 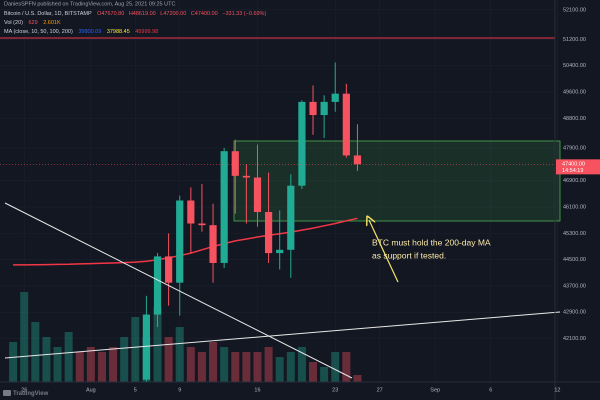 What do you see at coordinates (7, 393) in the screenshot?
I see `logo` at bounding box center [7, 393].